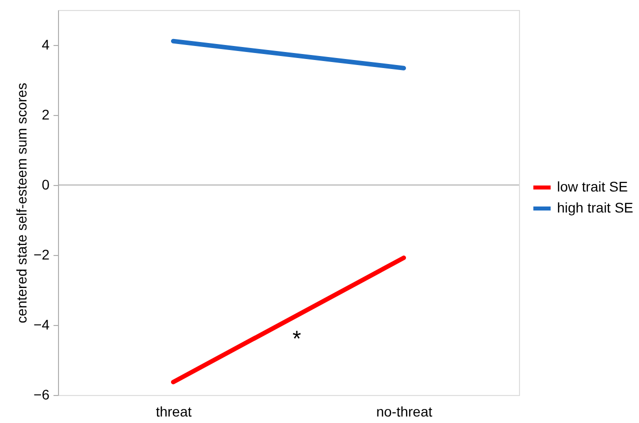 This screenshot has height=423, width=639. What do you see at coordinates (46, 114) in the screenshot?
I see `y-tick-label: 2` at bounding box center [46, 114].